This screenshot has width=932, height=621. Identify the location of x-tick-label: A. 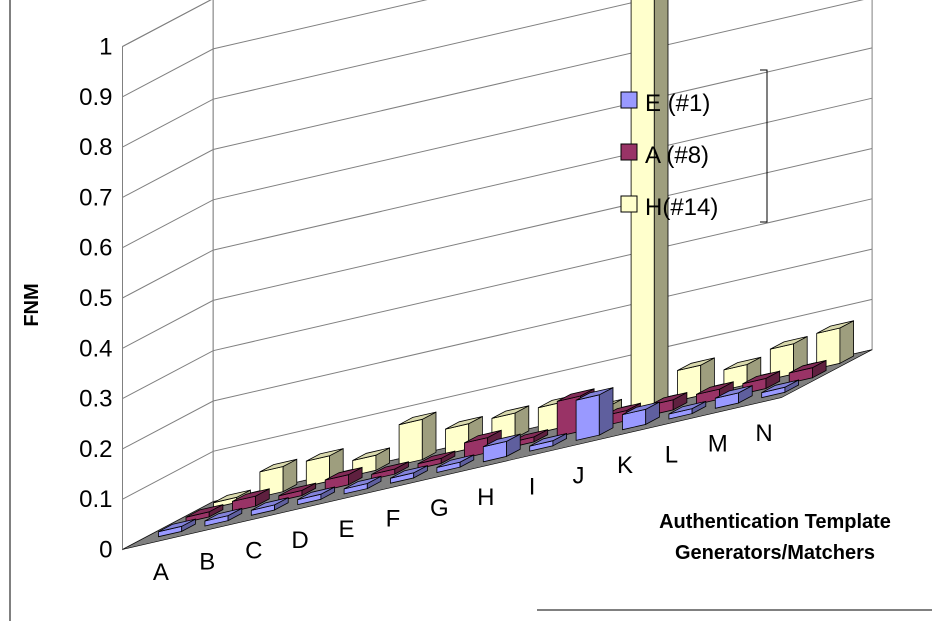
(161, 572).